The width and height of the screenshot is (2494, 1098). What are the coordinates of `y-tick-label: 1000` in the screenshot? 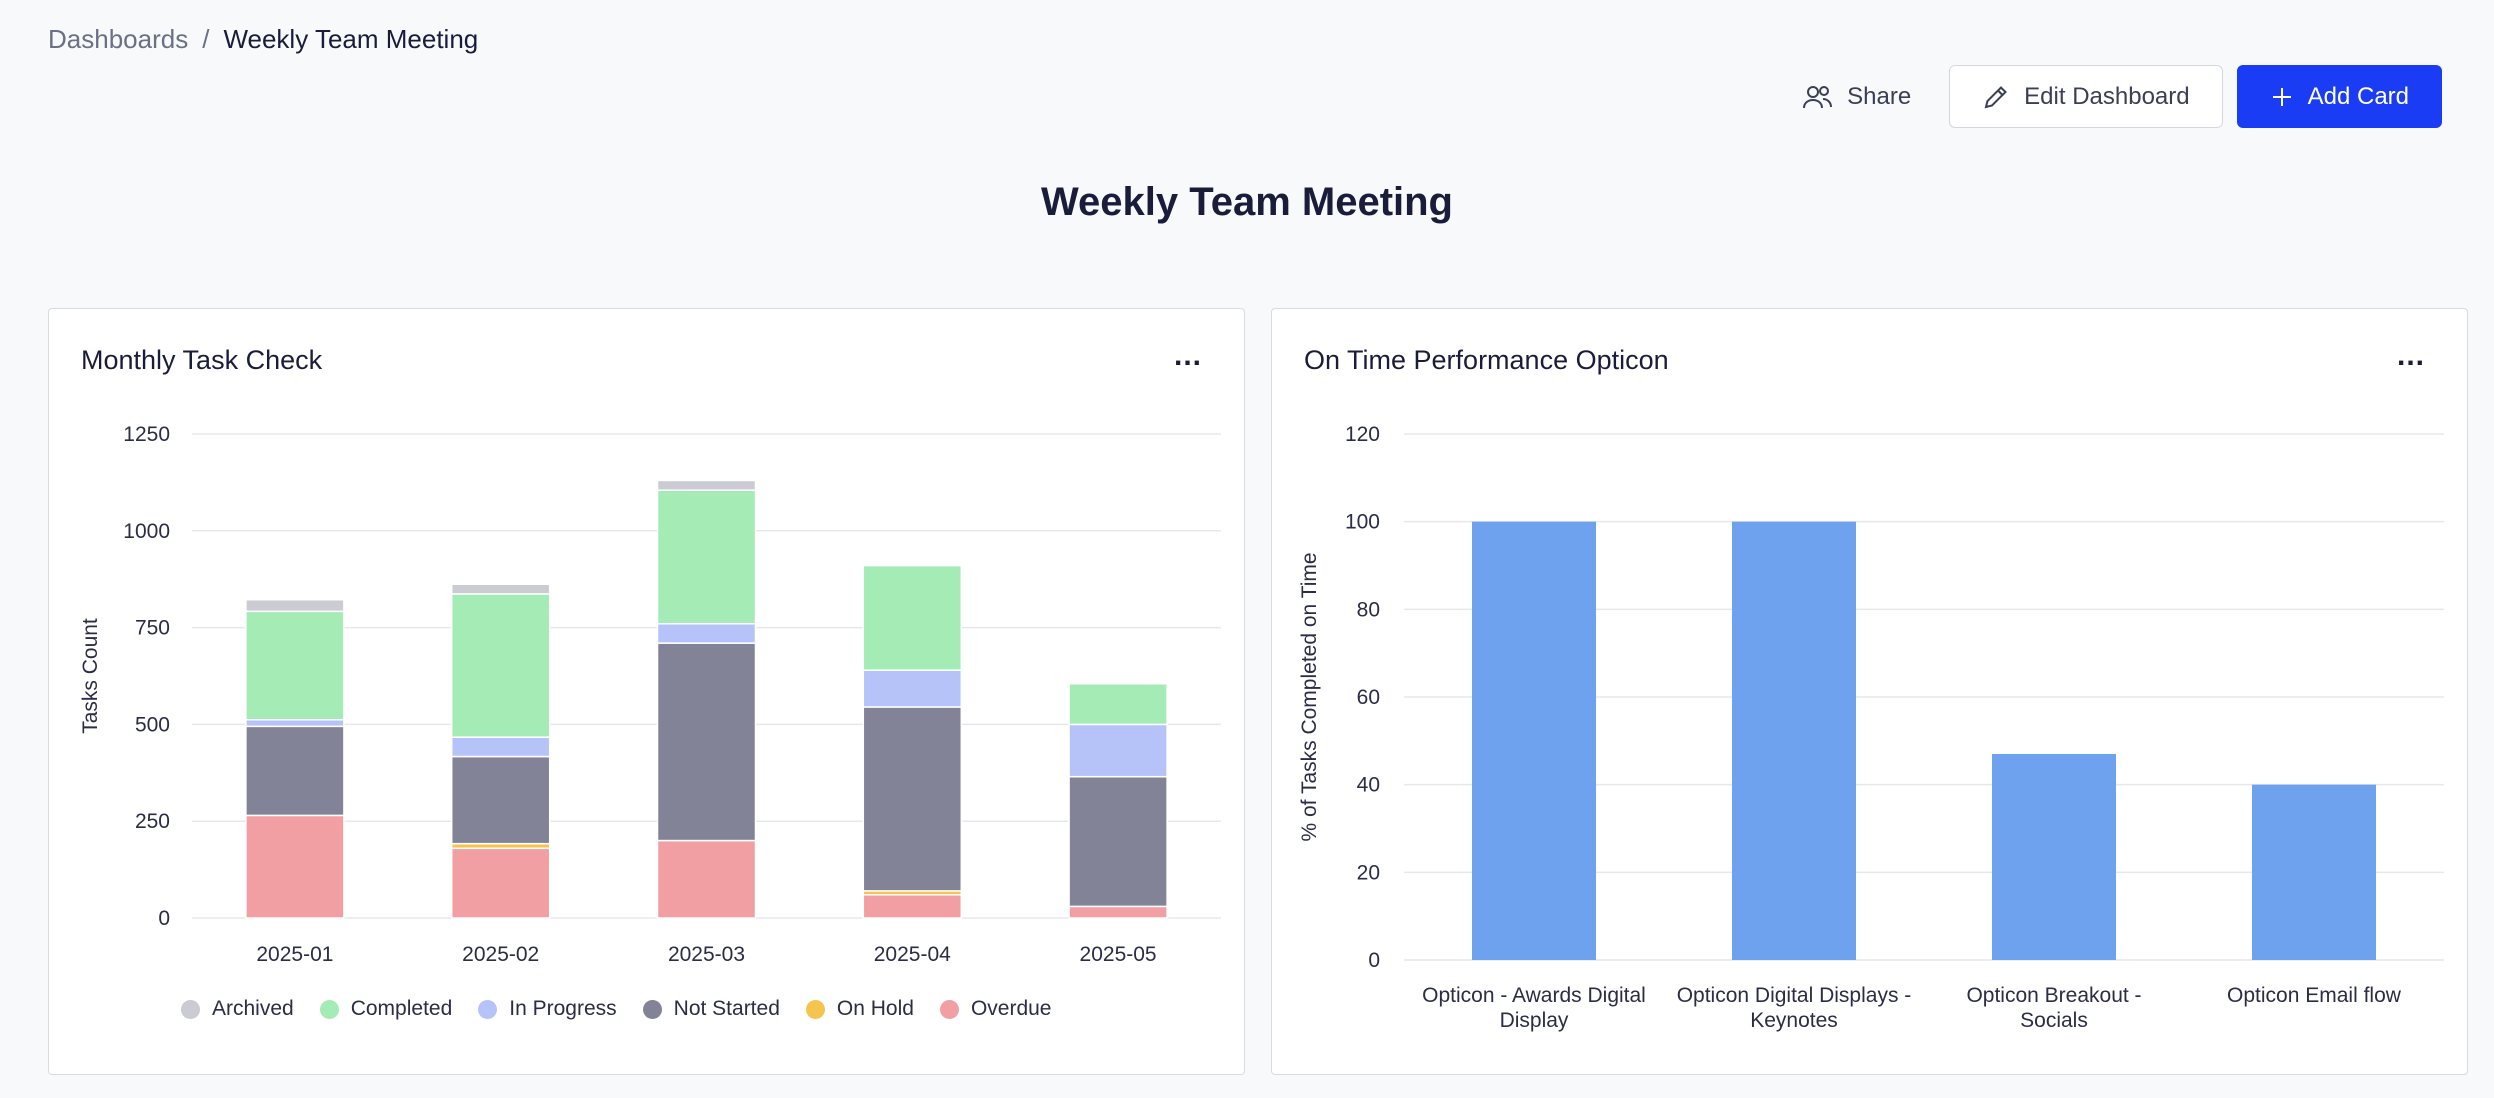 It's located at (146, 531).